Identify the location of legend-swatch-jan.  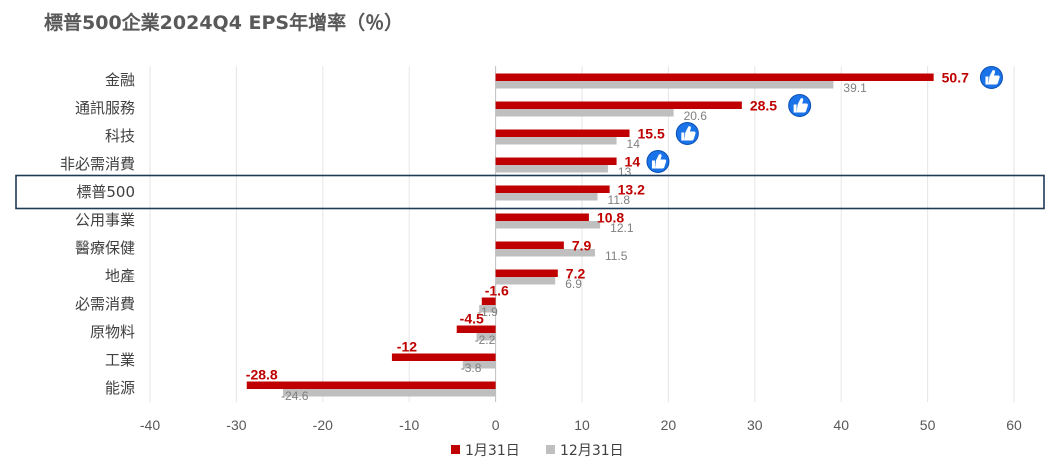
(455, 449).